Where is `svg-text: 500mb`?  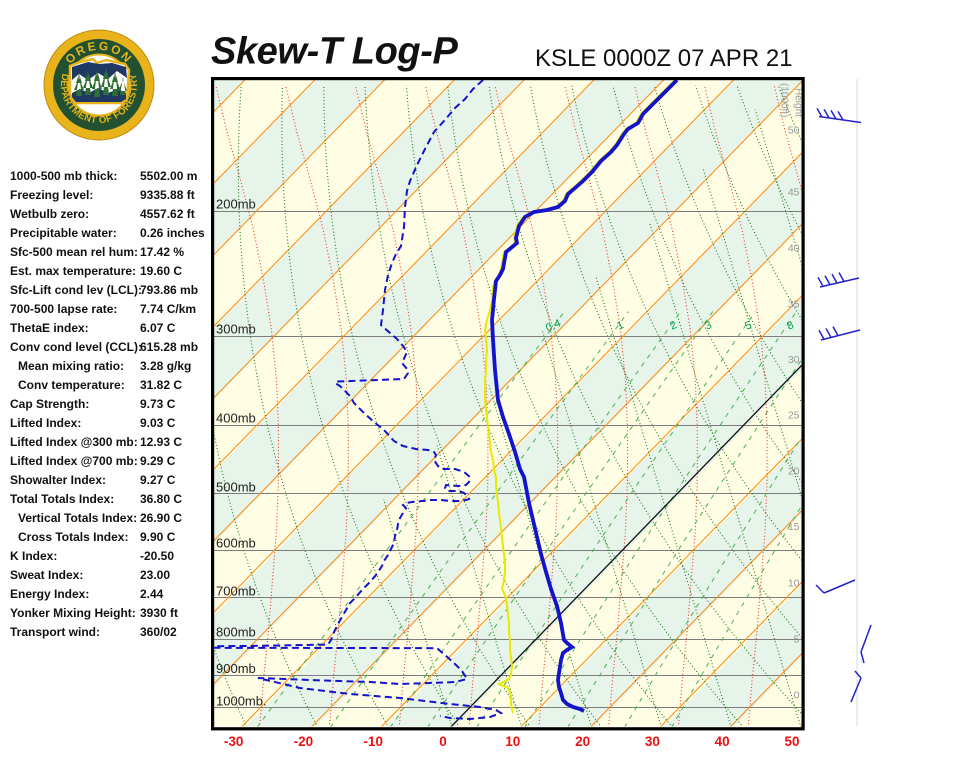 svg-text: 500mb is located at coordinates (236, 486).